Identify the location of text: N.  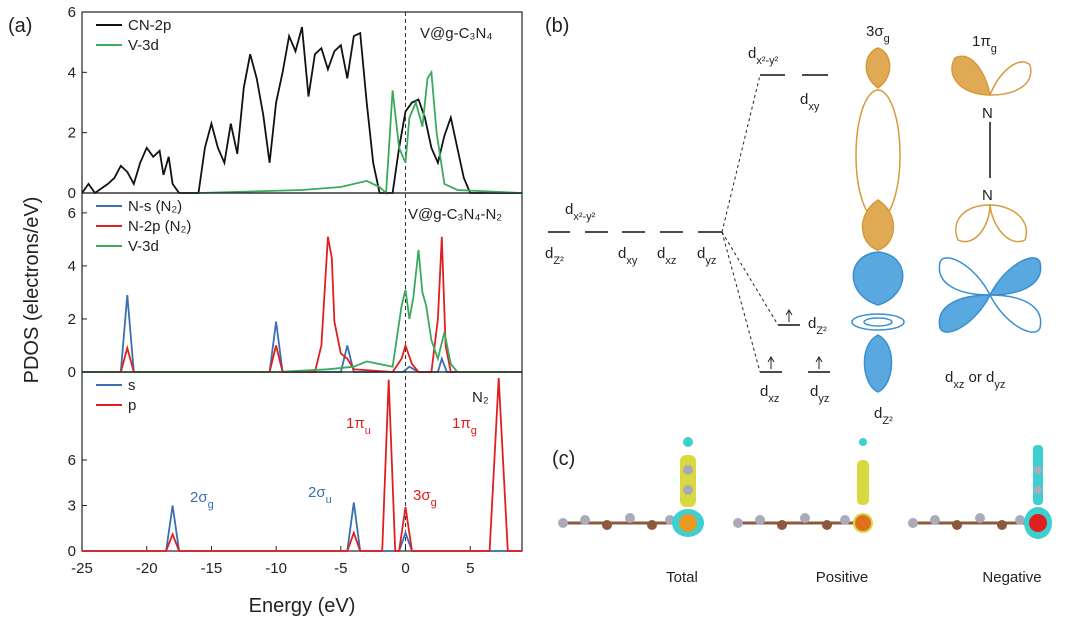
(987, 195).